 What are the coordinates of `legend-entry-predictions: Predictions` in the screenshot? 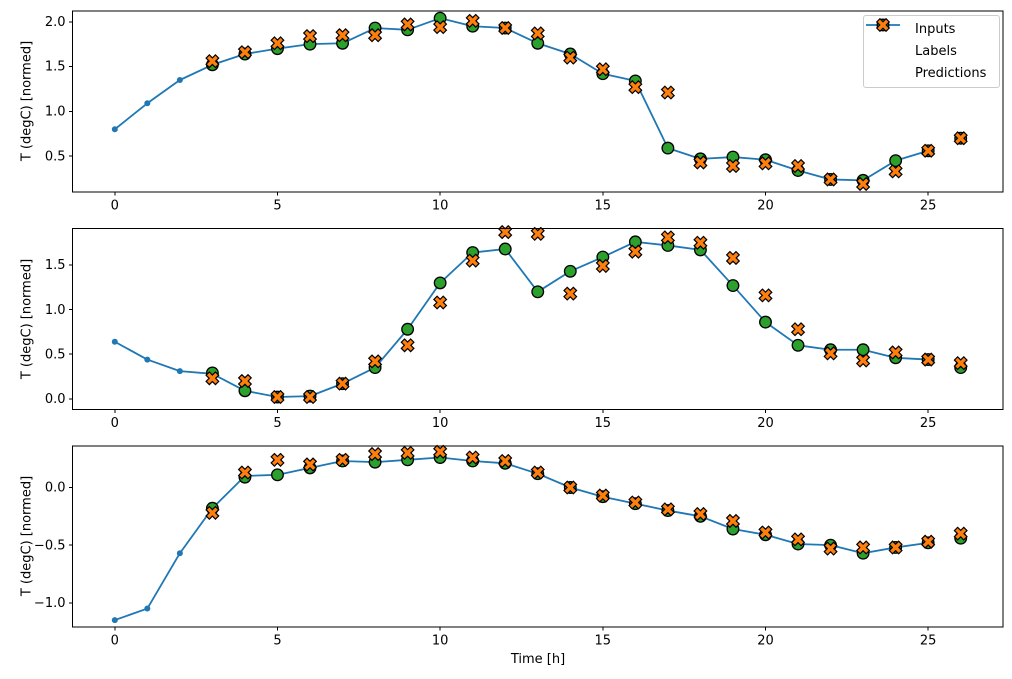 It's located at (931, 51).